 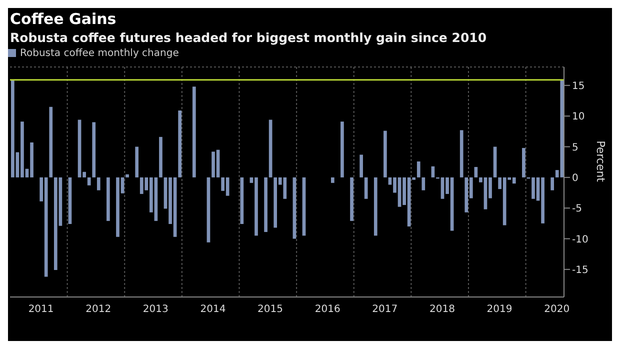 What do you see at coordinates (578, 86) in the screenshot?
I see `y-tick-label: 15` at bounding box center [578, 86].